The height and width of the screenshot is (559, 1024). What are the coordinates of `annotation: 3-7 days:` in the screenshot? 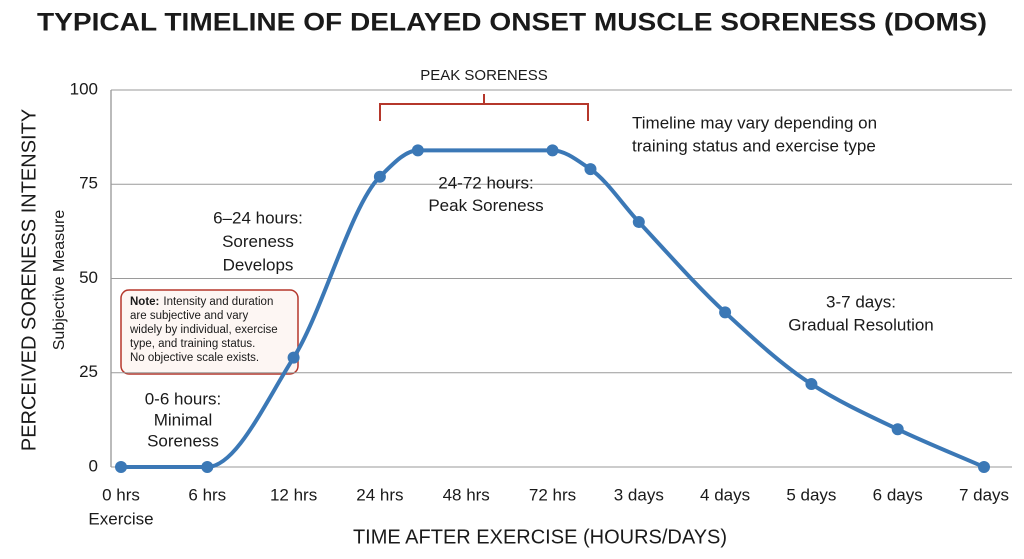 It's located at (861, 301).